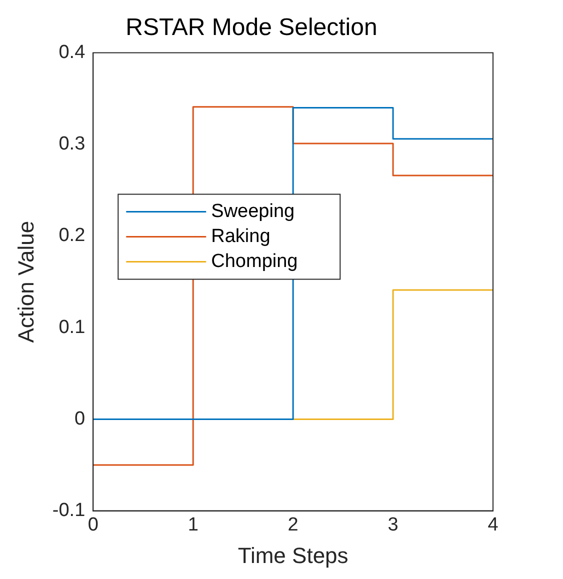 Image resolution: width=563 pixels, height=579 pixels. Describe the element at coordinates (25, 281) in the screenshot. I see `y-axis-title: Action Value` at that location.